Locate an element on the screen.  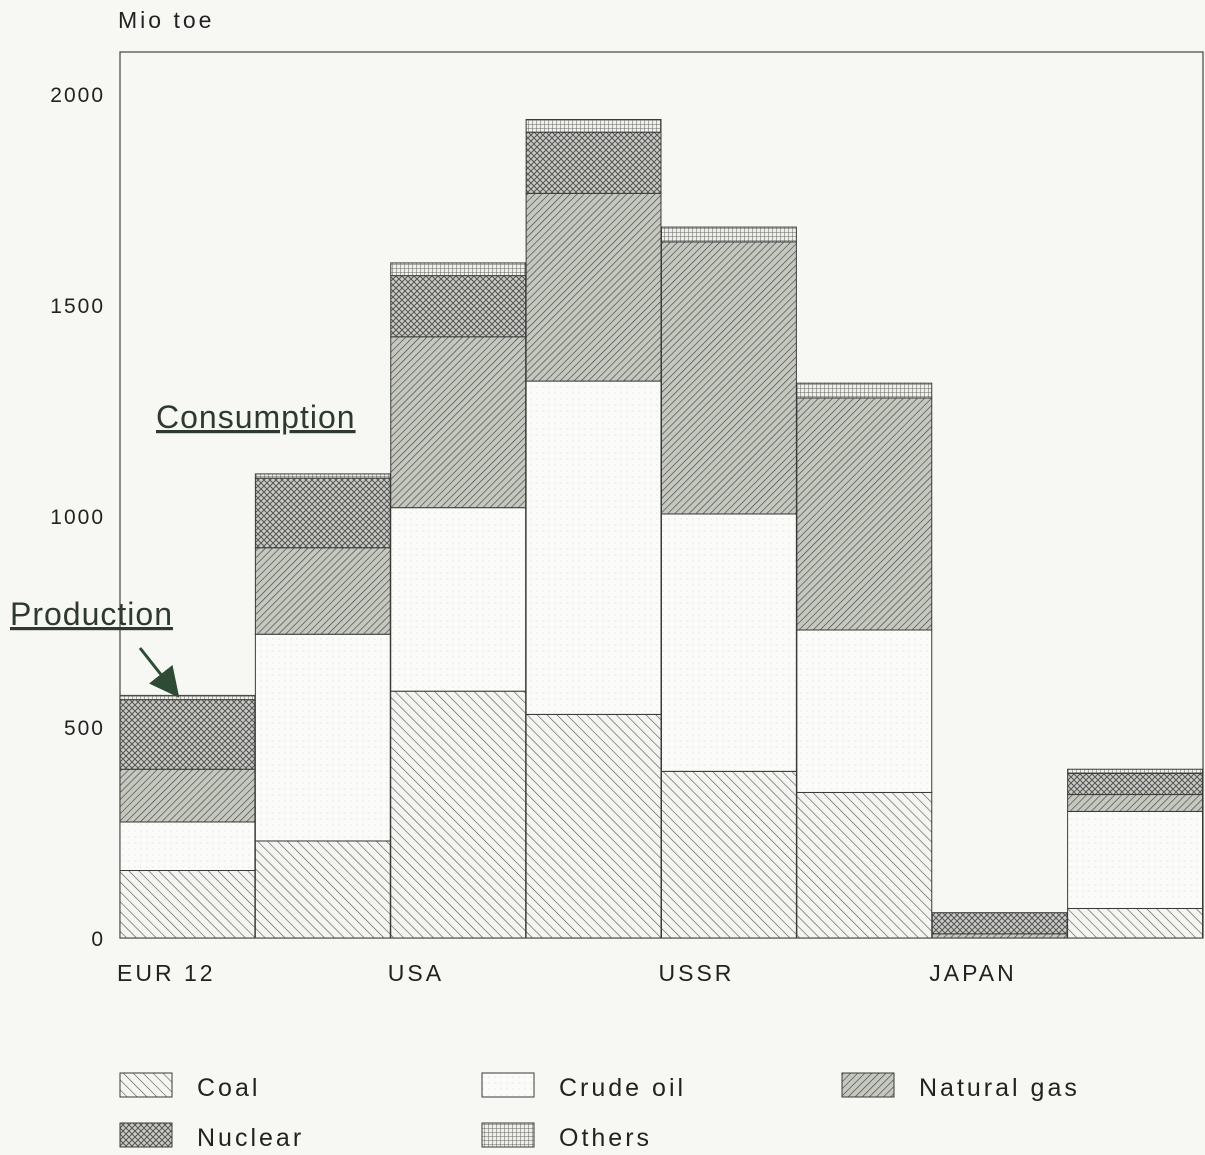
legend-swatch-crude-oil is located at coordinates (508, 1085).